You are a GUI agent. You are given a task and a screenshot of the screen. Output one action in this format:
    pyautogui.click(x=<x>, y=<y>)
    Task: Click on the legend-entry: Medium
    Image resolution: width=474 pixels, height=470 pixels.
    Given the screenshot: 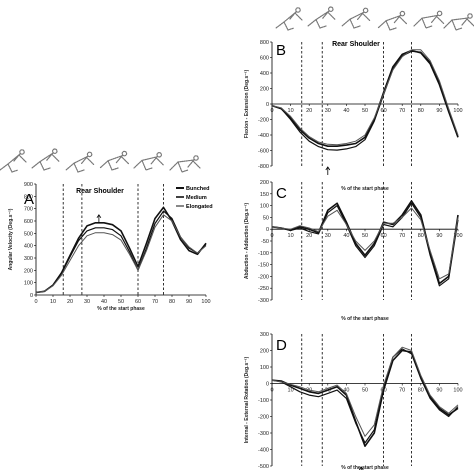 What is the action you would take?
    pyautogui.click(x=196, y=198)
    